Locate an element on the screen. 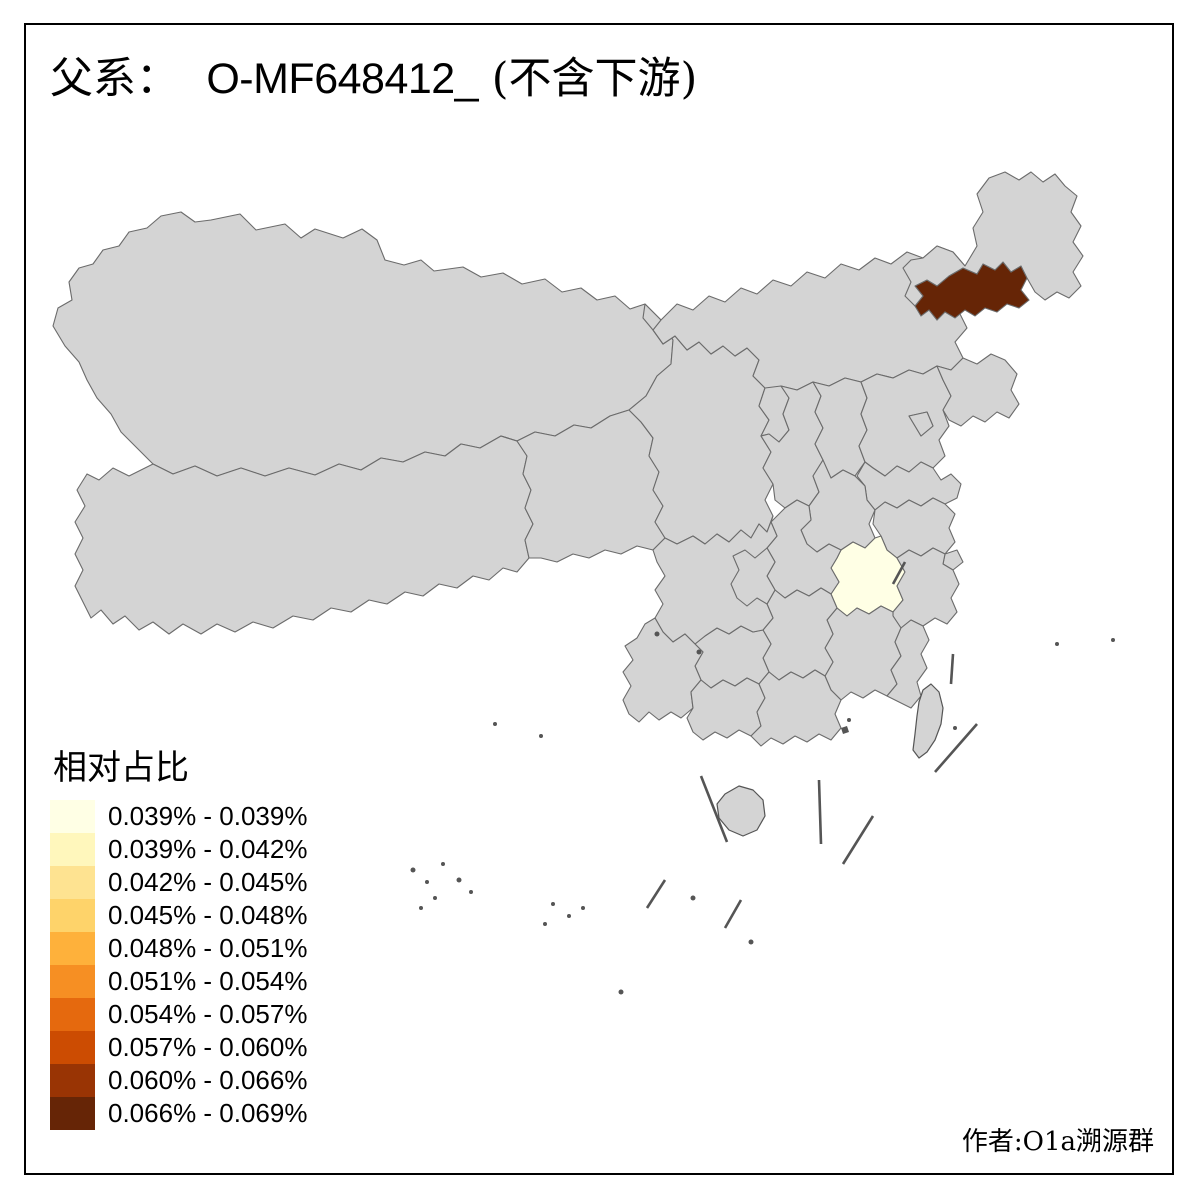 This screenshot has width=1200, height=1200. province-liaoning is located at coordinates (978, 390).